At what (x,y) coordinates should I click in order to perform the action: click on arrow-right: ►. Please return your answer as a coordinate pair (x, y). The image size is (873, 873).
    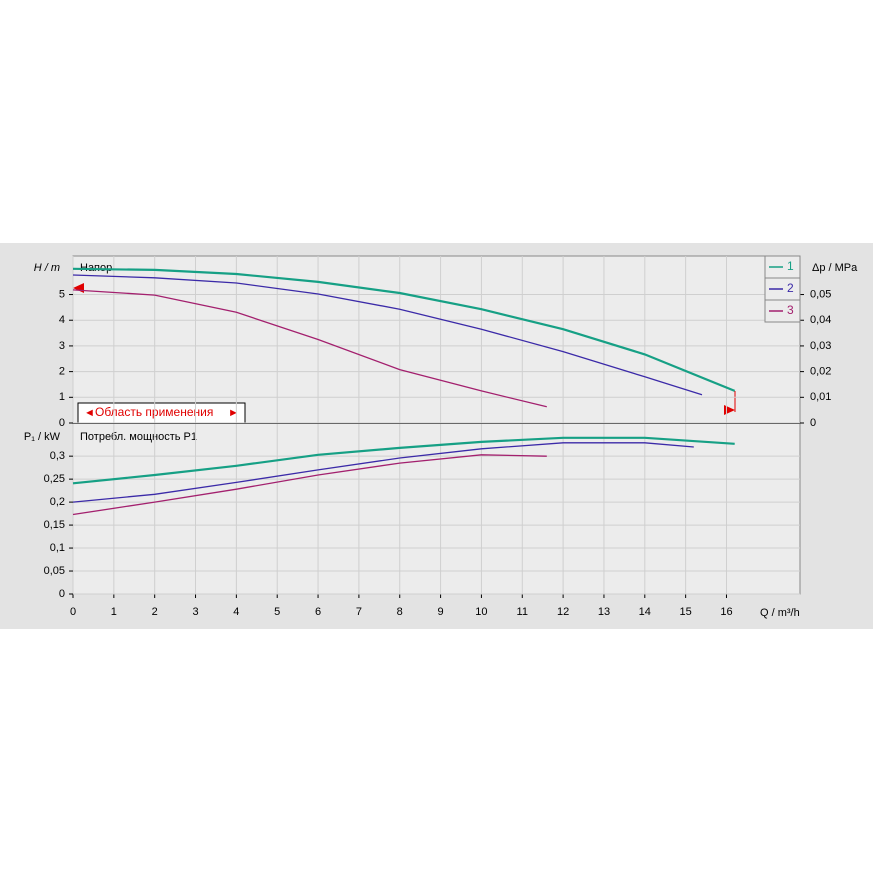
    Looking at the image, I should click on (233, 413).